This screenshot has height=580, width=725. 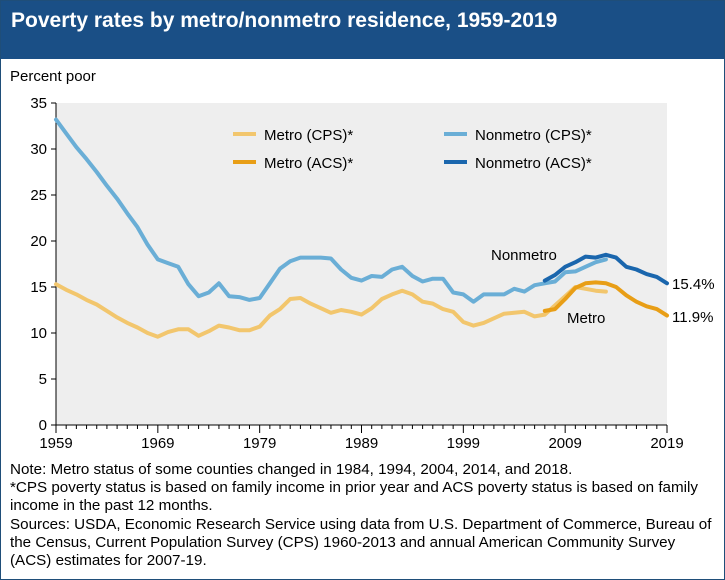 What do you see at coordinates (533, 135) in the screenshot?
I see `legend-label-nonmetro-cps: Nonmetro (CPS)*` at bounding box center [533, 135].